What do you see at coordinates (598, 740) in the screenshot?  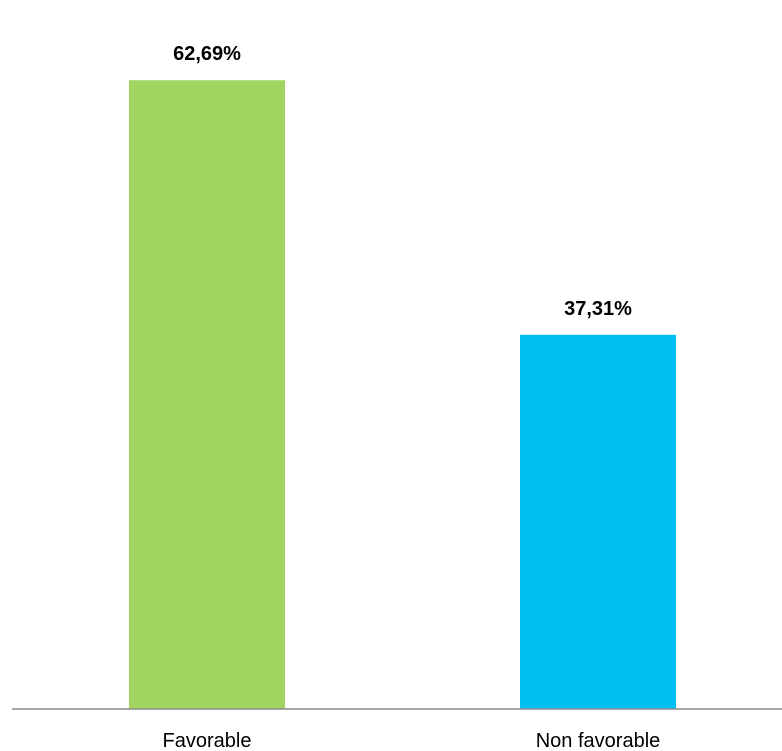 I see `category-label-non-favorable: Non favorable` at bounding box center [598, 740].